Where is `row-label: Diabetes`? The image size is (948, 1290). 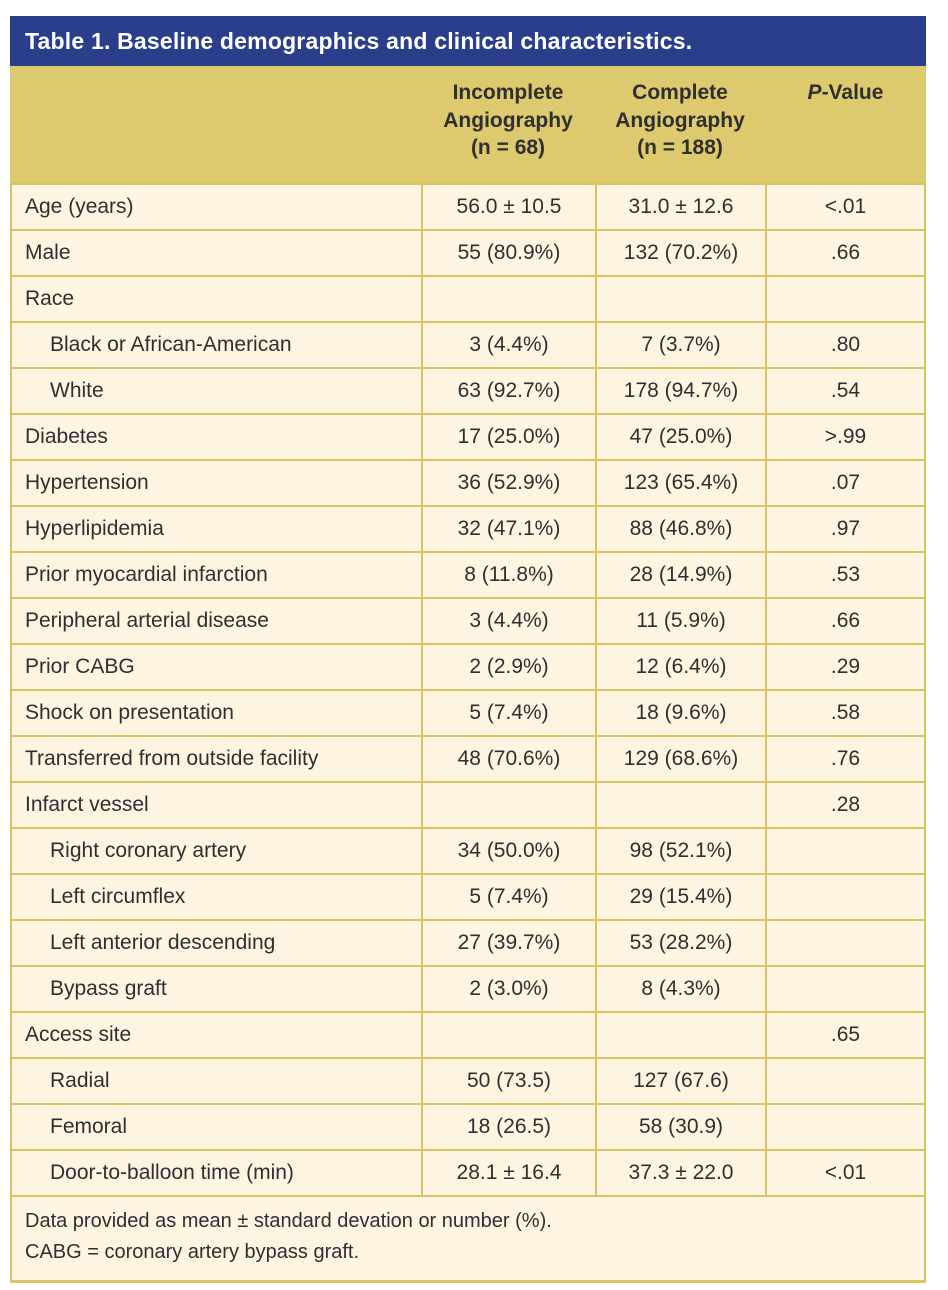
row-label: Diabetes is located at coordinates (66, 437).